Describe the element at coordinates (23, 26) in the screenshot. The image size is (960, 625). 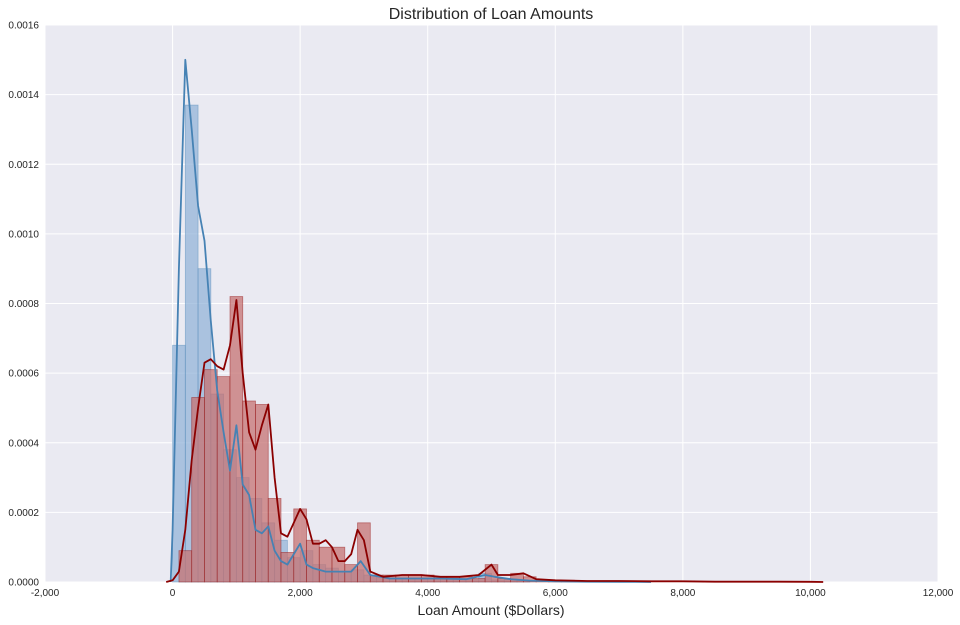
I see `y-tick-label: 0.0016` at that location.